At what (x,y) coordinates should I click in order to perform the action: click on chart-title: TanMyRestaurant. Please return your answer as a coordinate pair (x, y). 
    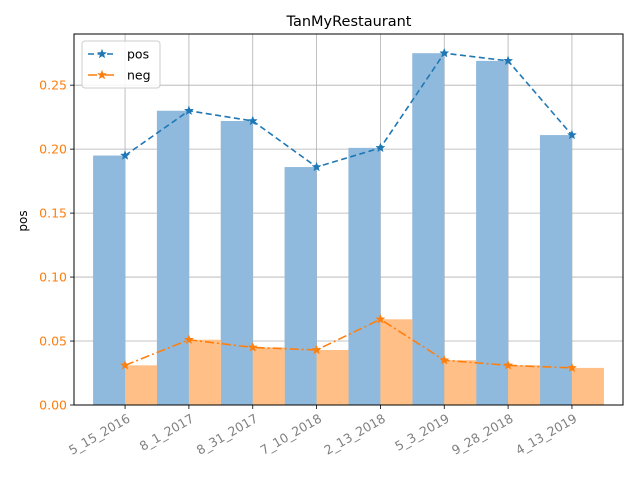
    Looking at the image, I should click on (348, 22).